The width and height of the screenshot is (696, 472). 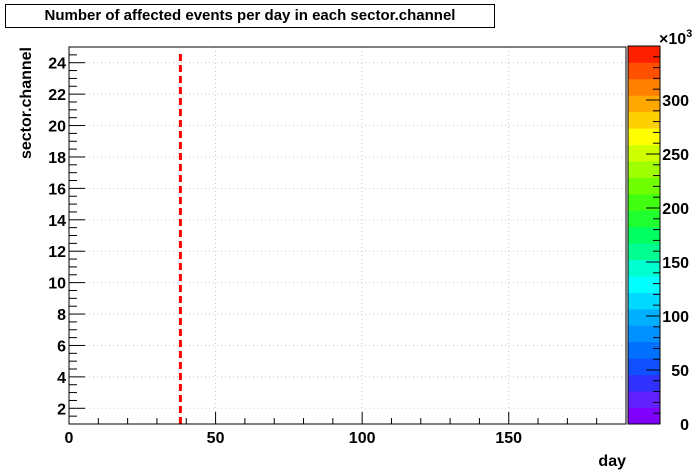 What do you see at coordinates (57, 64) in the screenshot?
I see `y-tick-label: 24` at bounding box center [57, 64].